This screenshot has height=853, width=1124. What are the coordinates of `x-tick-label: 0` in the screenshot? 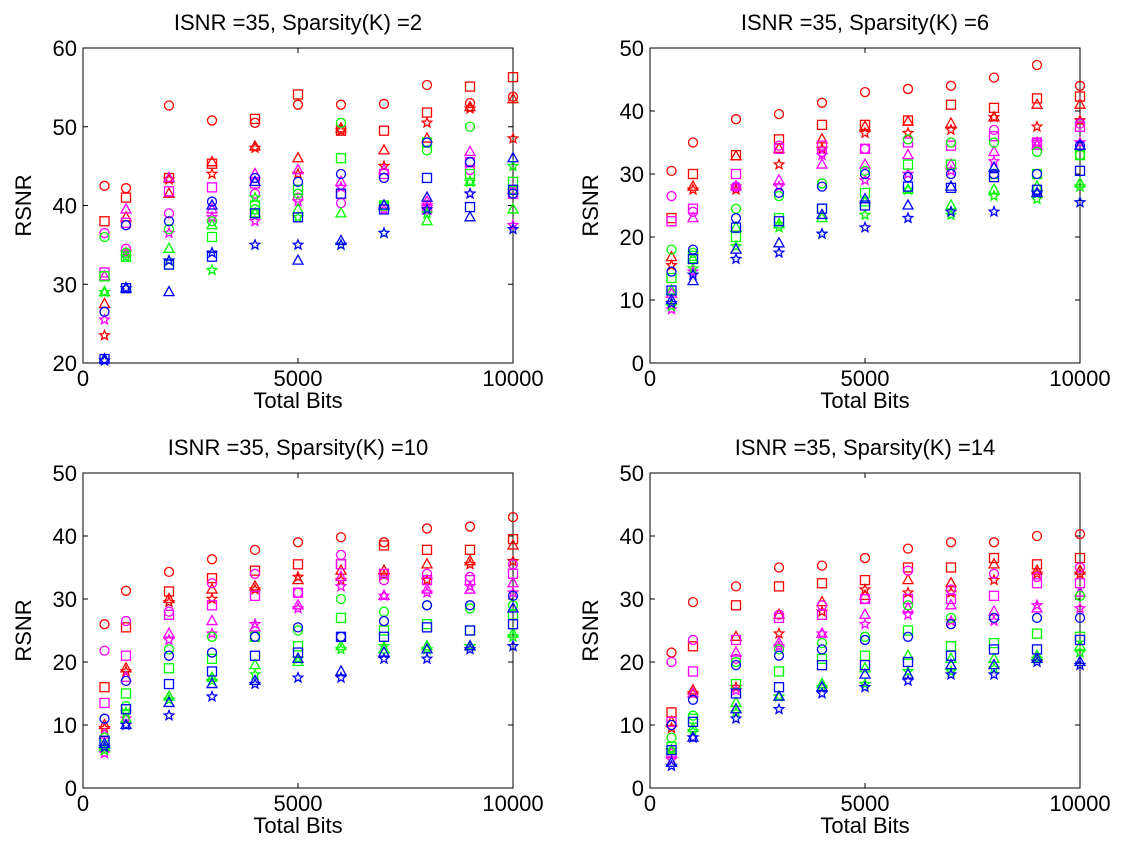 It's located at (650, 378).